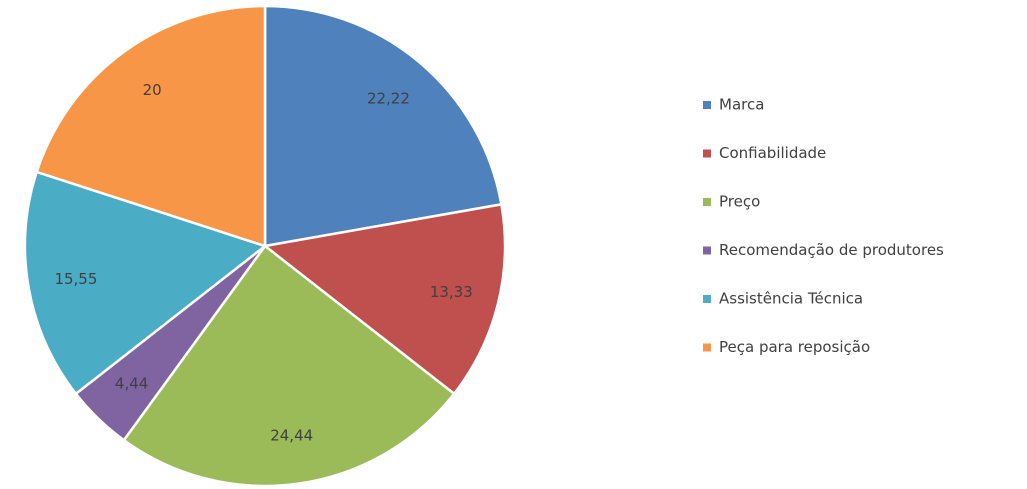 The height and width of the screenshot is (489, 1027). Describe the element at coordinates (772, 153) in the screenshot. I see `legend-label: Confiabilidade` at that location.